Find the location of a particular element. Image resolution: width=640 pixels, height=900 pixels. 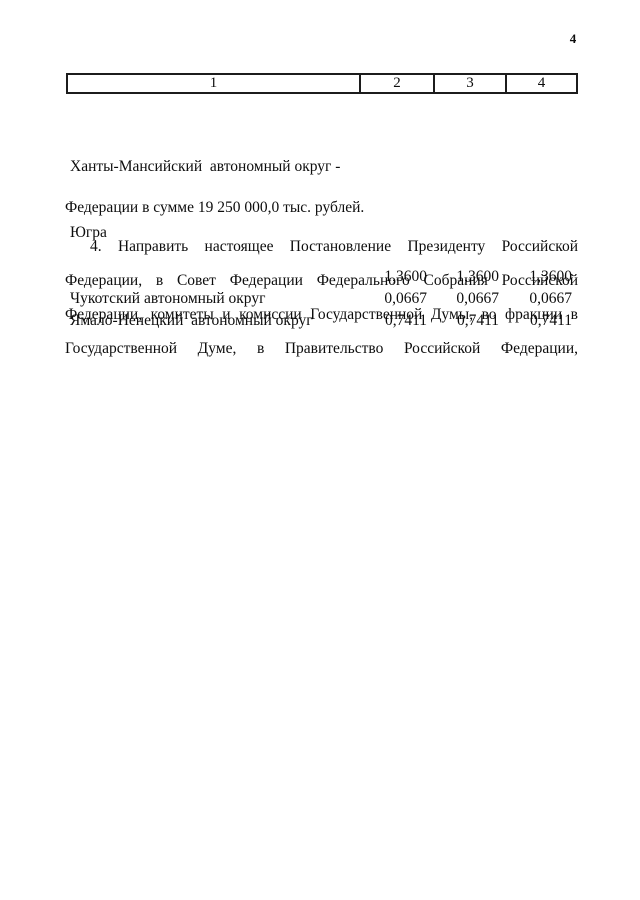

region-name: Ханты-Мансийский автономный округ - Югра is located at coordinates (212, 200).